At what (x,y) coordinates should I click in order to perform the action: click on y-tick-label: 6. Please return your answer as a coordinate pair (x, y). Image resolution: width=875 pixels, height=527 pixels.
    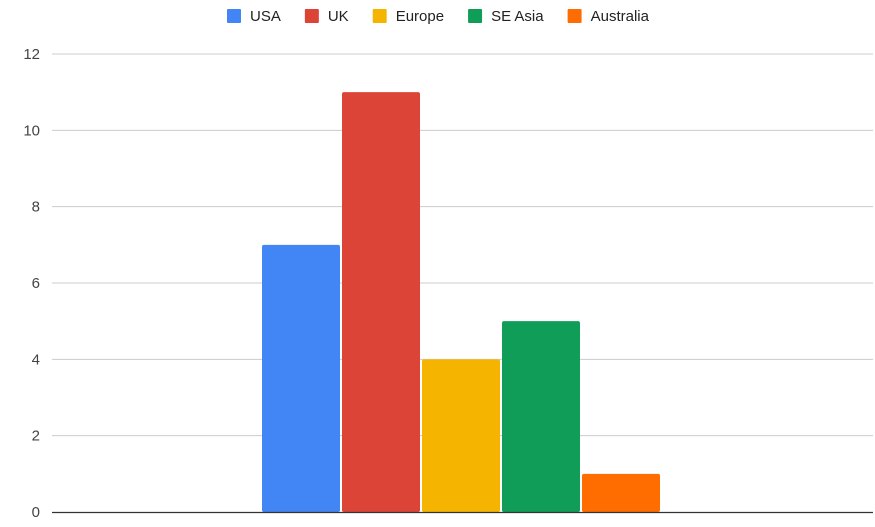
    Looking at the image, I should click on (36, 283).